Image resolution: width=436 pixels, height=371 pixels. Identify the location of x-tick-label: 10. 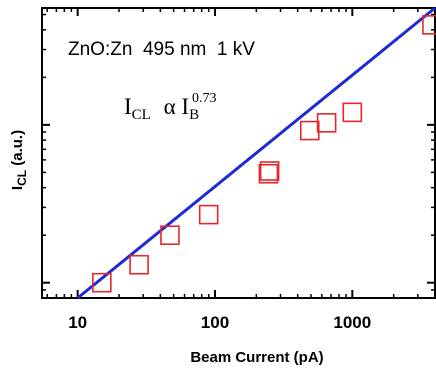
(77, 322).